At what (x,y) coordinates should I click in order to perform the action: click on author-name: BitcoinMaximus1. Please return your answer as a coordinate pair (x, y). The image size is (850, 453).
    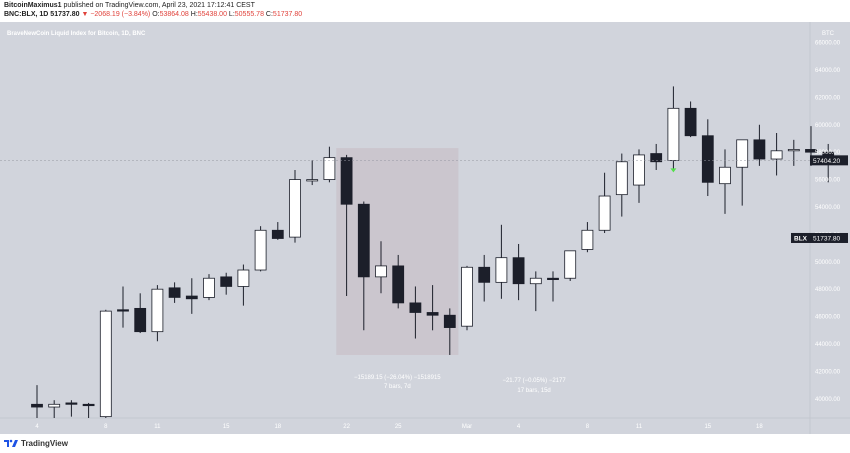
    Looking at the image, I should click on (33, 5).